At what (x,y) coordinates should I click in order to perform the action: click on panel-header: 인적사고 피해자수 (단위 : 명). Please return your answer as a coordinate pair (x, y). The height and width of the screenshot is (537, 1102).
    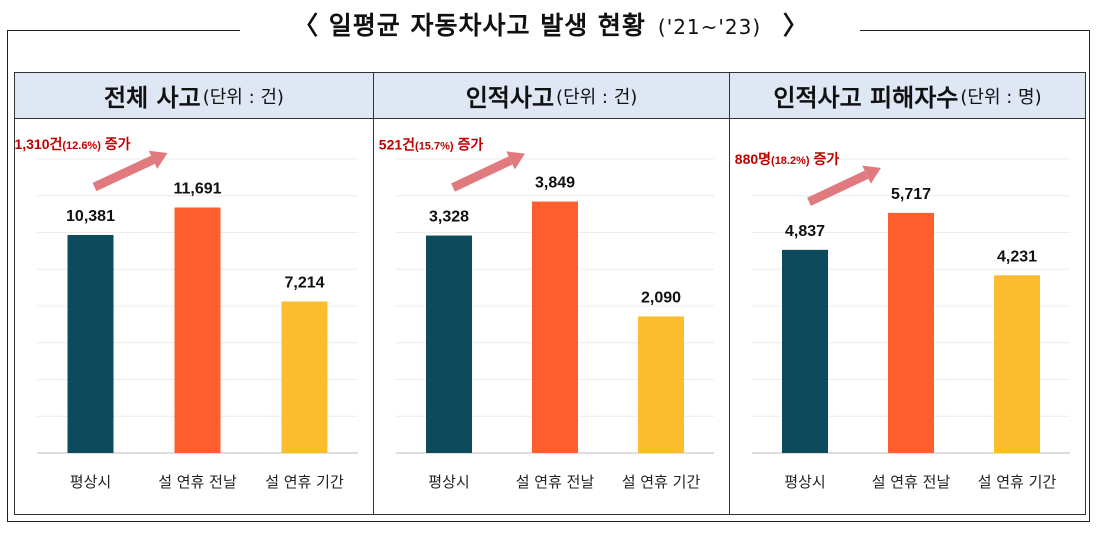
    Looking at the image, I should click on (907, 96).